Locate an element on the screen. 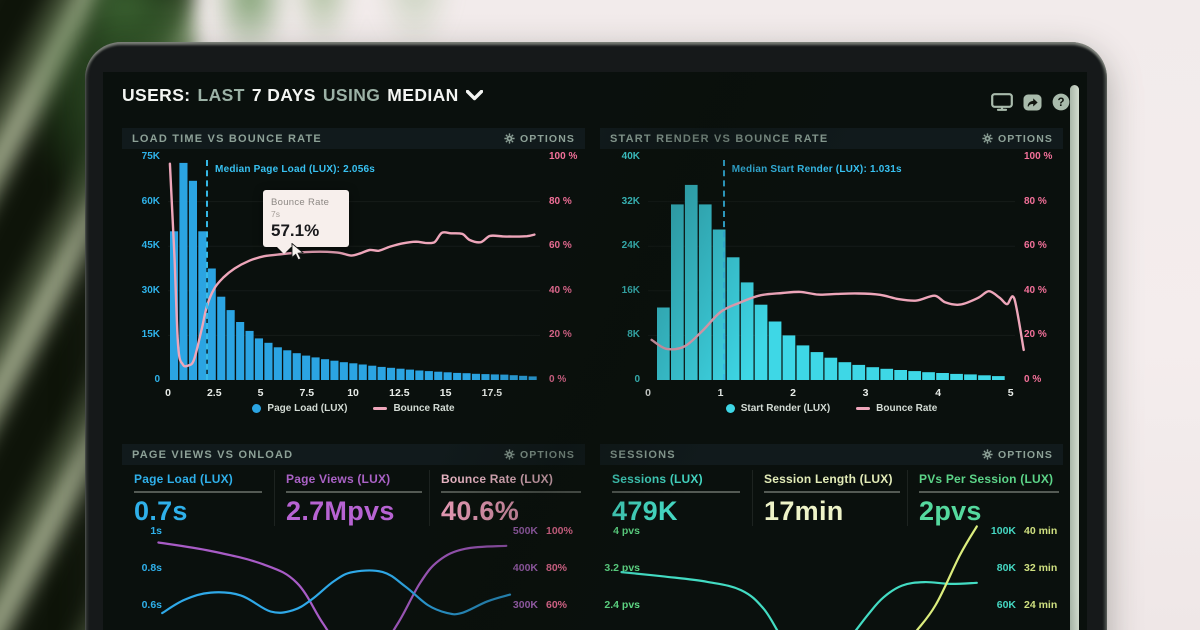  x-axis-label: 1 is located at coordinates (720, 393).